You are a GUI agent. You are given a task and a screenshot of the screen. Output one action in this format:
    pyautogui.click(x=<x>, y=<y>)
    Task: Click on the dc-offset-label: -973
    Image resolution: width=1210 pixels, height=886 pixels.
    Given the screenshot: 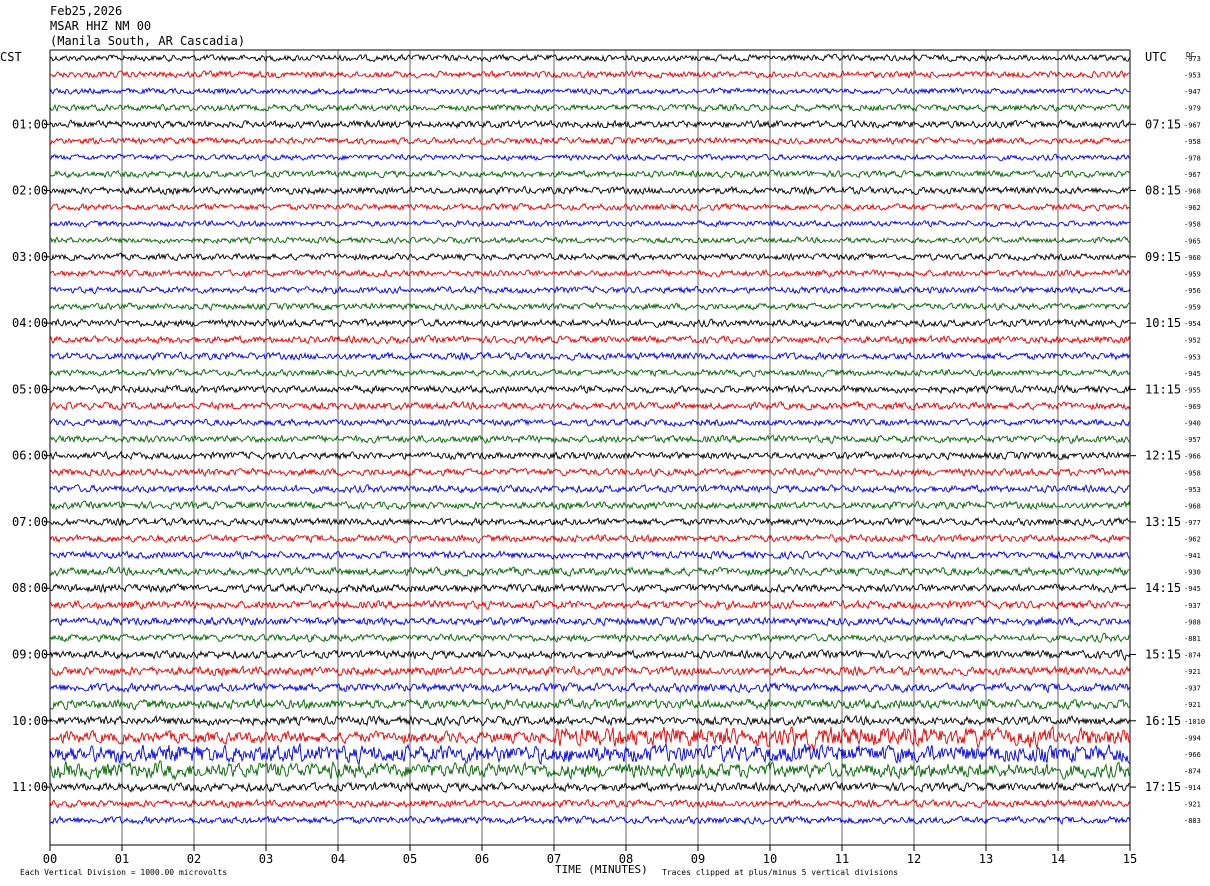 What is the action you would take?
    pyautogui.click(x=1192, y=59)
    